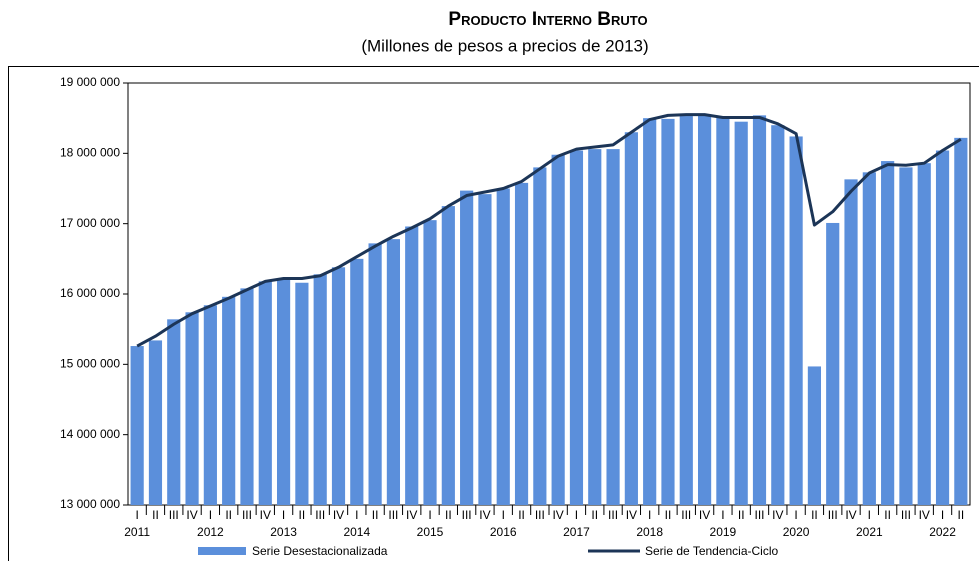 This screenshot has height=566, width=979. I want to click on year-label: 2020, so click(796, 532).